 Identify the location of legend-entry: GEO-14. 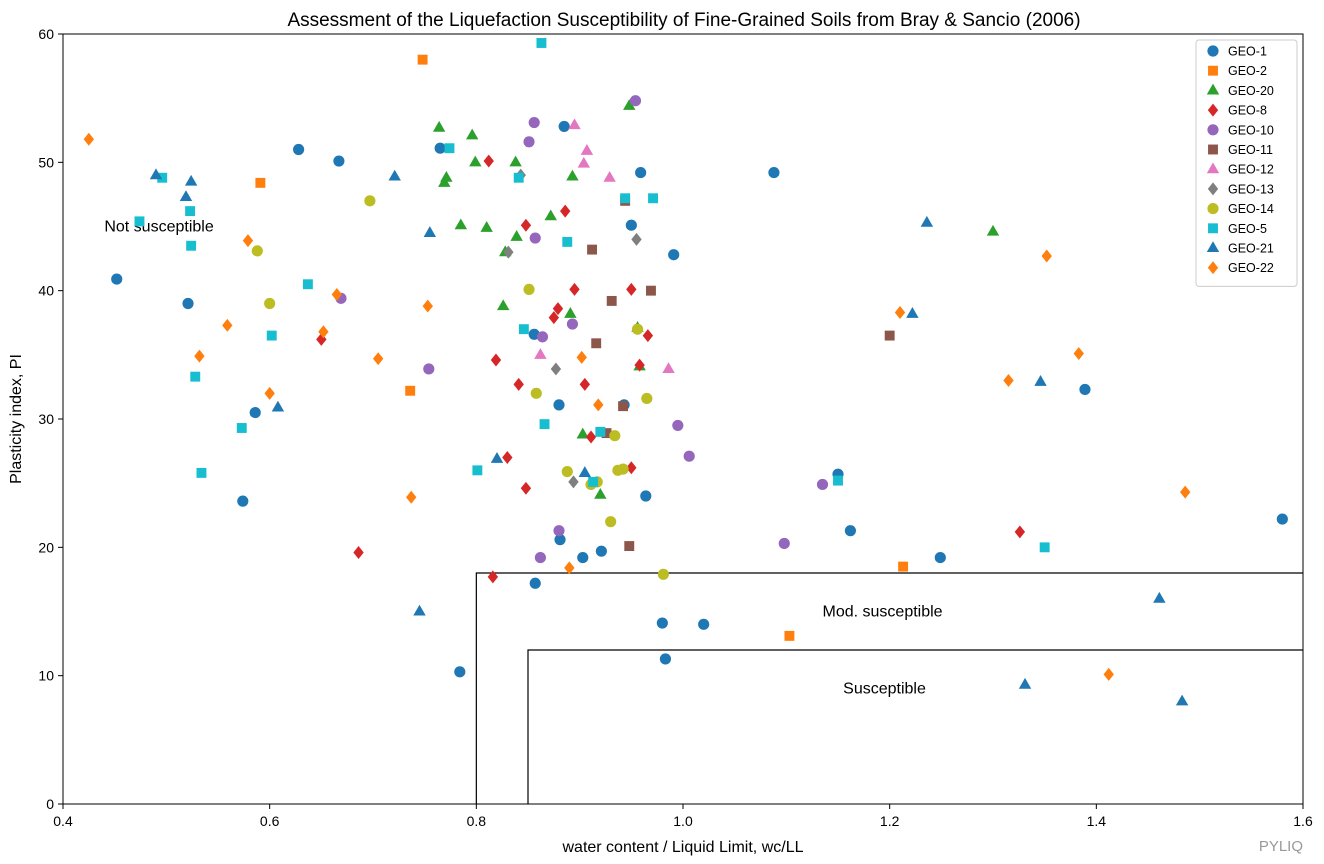
(1240, 209).